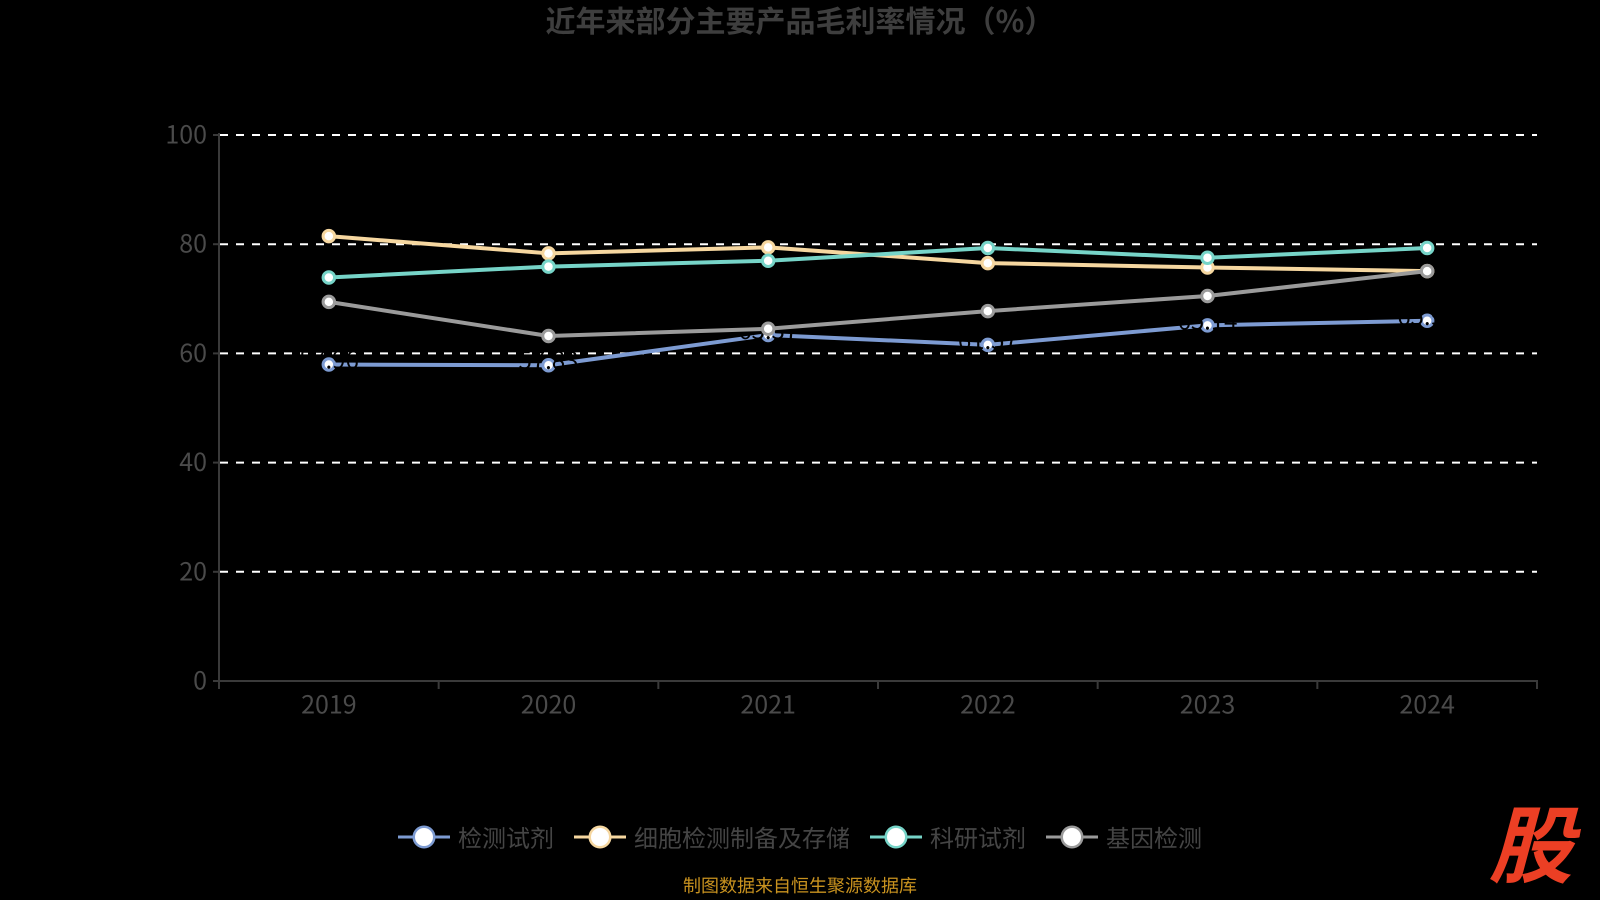 This screenshot has height=900, width=1600. What do you see at coordinates (186, 134) in the screenshot?
I see `y-axis-label: 100` at bounding box center [186, 134].